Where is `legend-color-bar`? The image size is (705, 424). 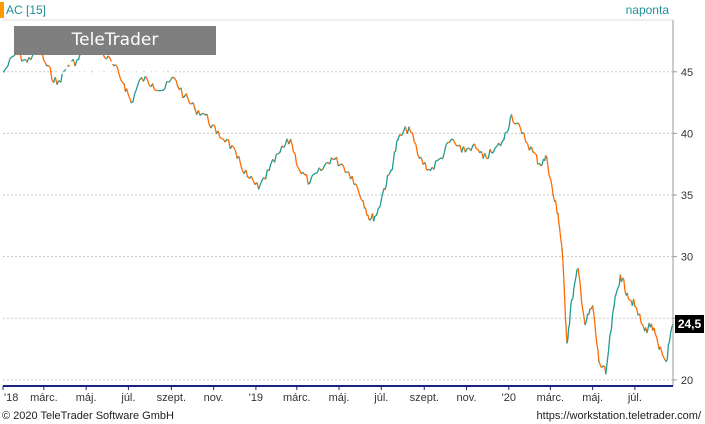
legend-color-bar is located at coordinates (2, 10).